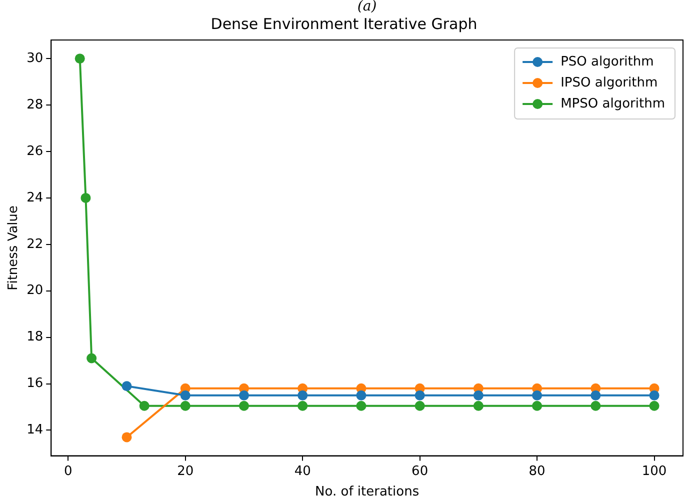 Image resolution: width=688 pixels, height=502 pixels. I want to click on y-tick-label: 24, so click(35, 198).